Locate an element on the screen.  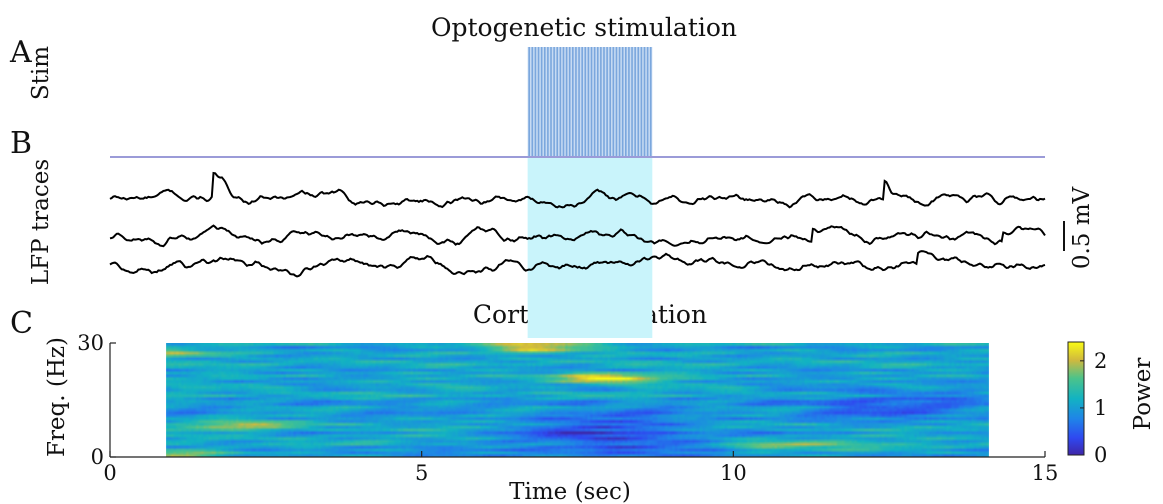
stim-pulse-background is located at coordinates (590, 102).